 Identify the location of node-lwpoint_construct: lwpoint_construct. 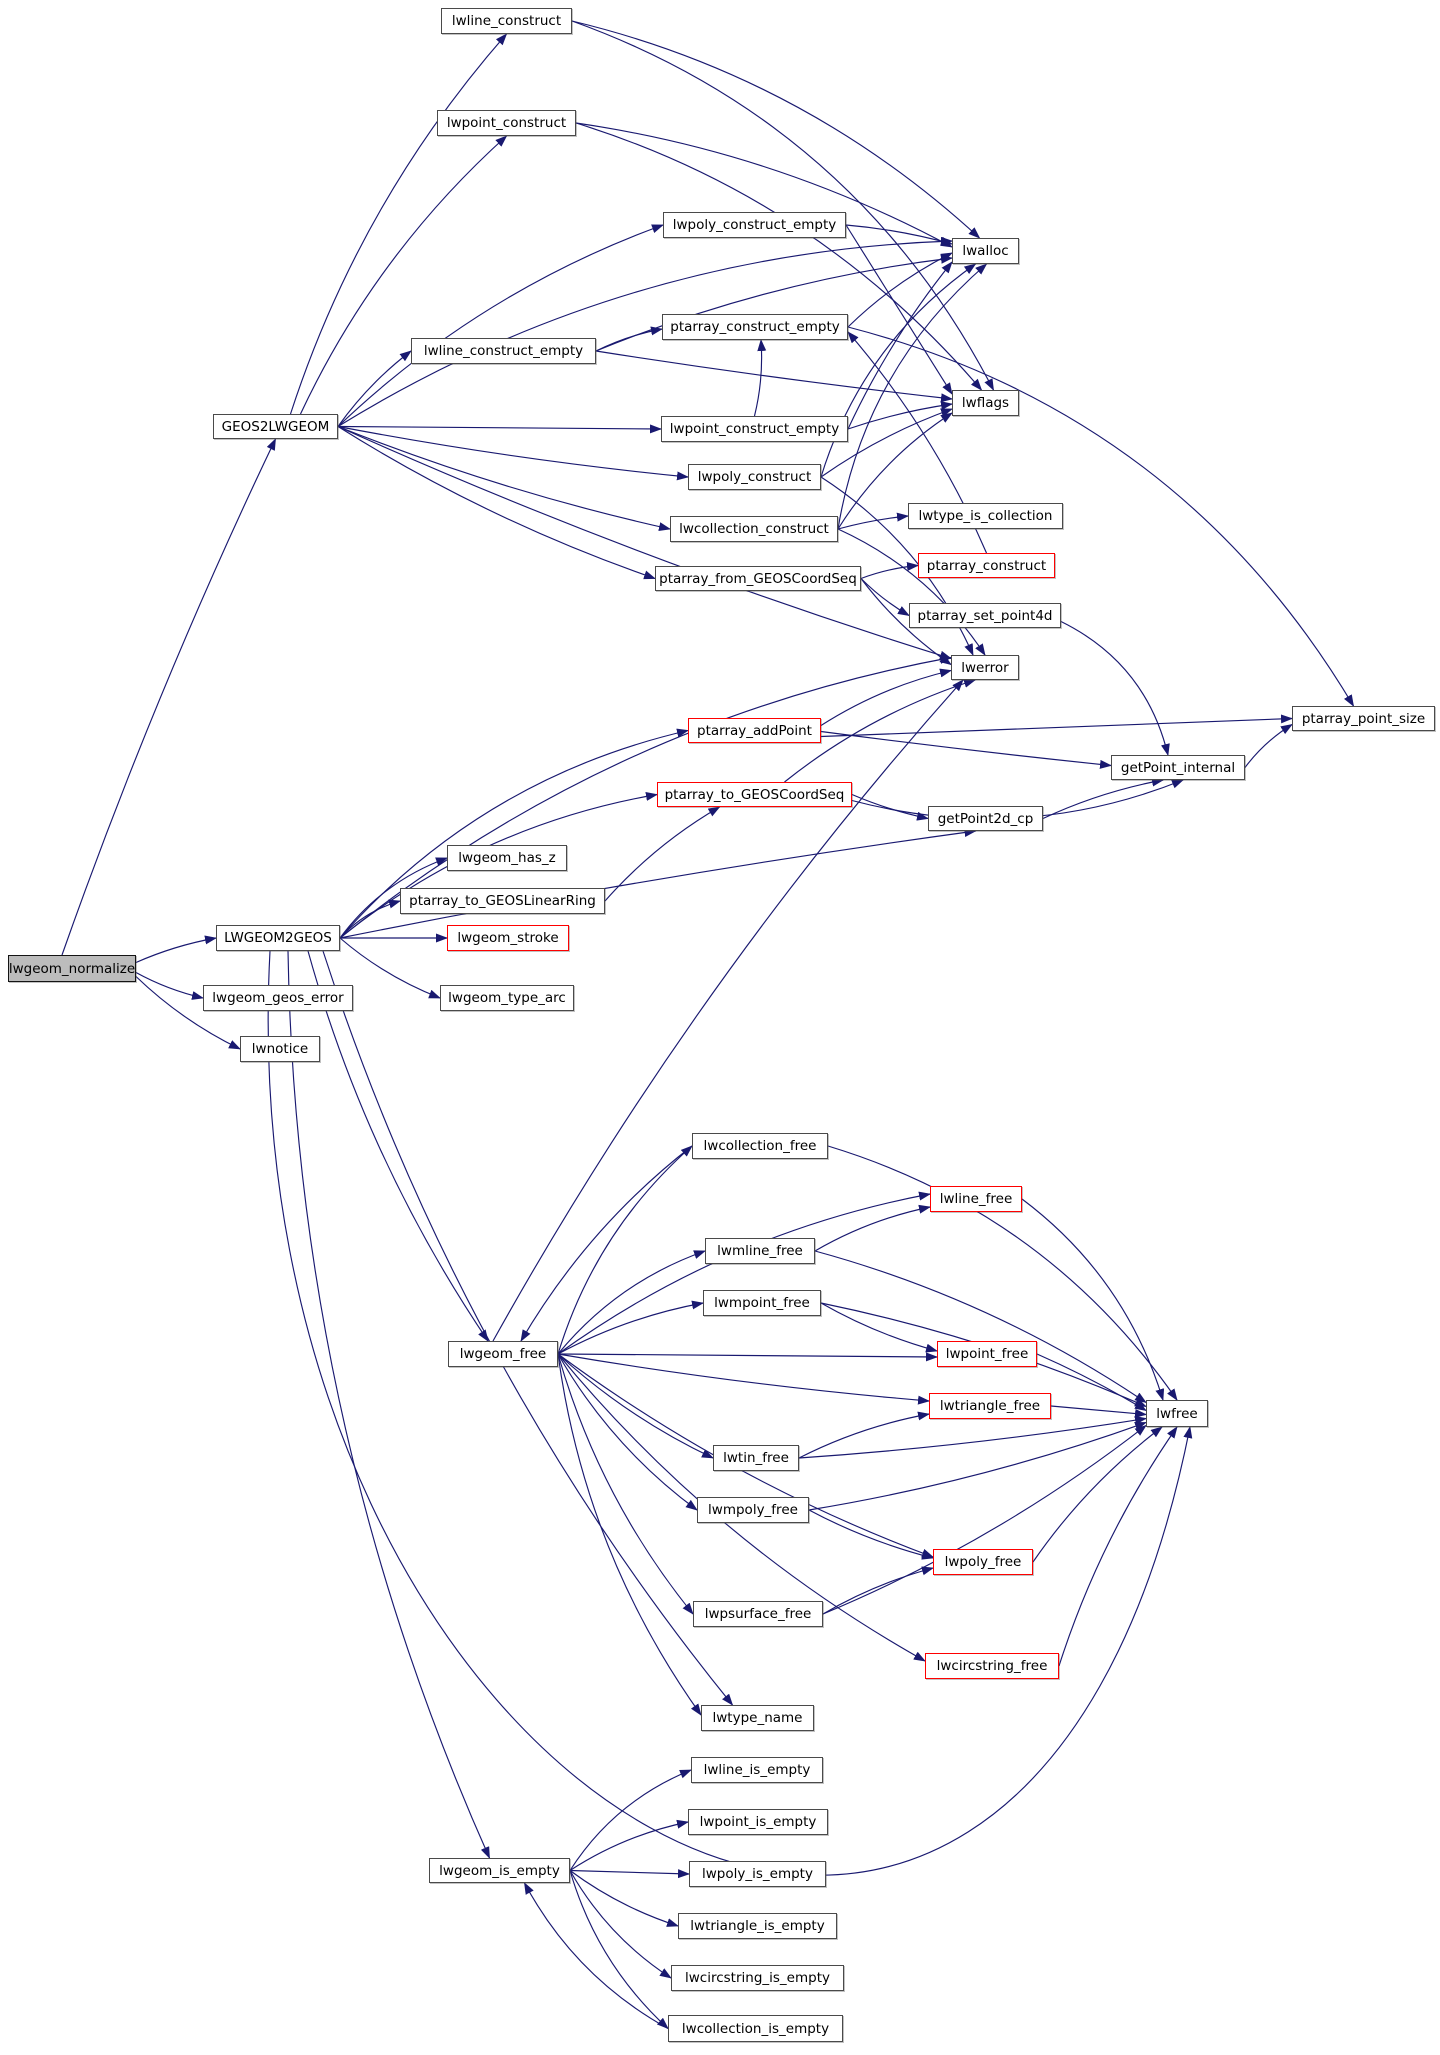
(506, 123).